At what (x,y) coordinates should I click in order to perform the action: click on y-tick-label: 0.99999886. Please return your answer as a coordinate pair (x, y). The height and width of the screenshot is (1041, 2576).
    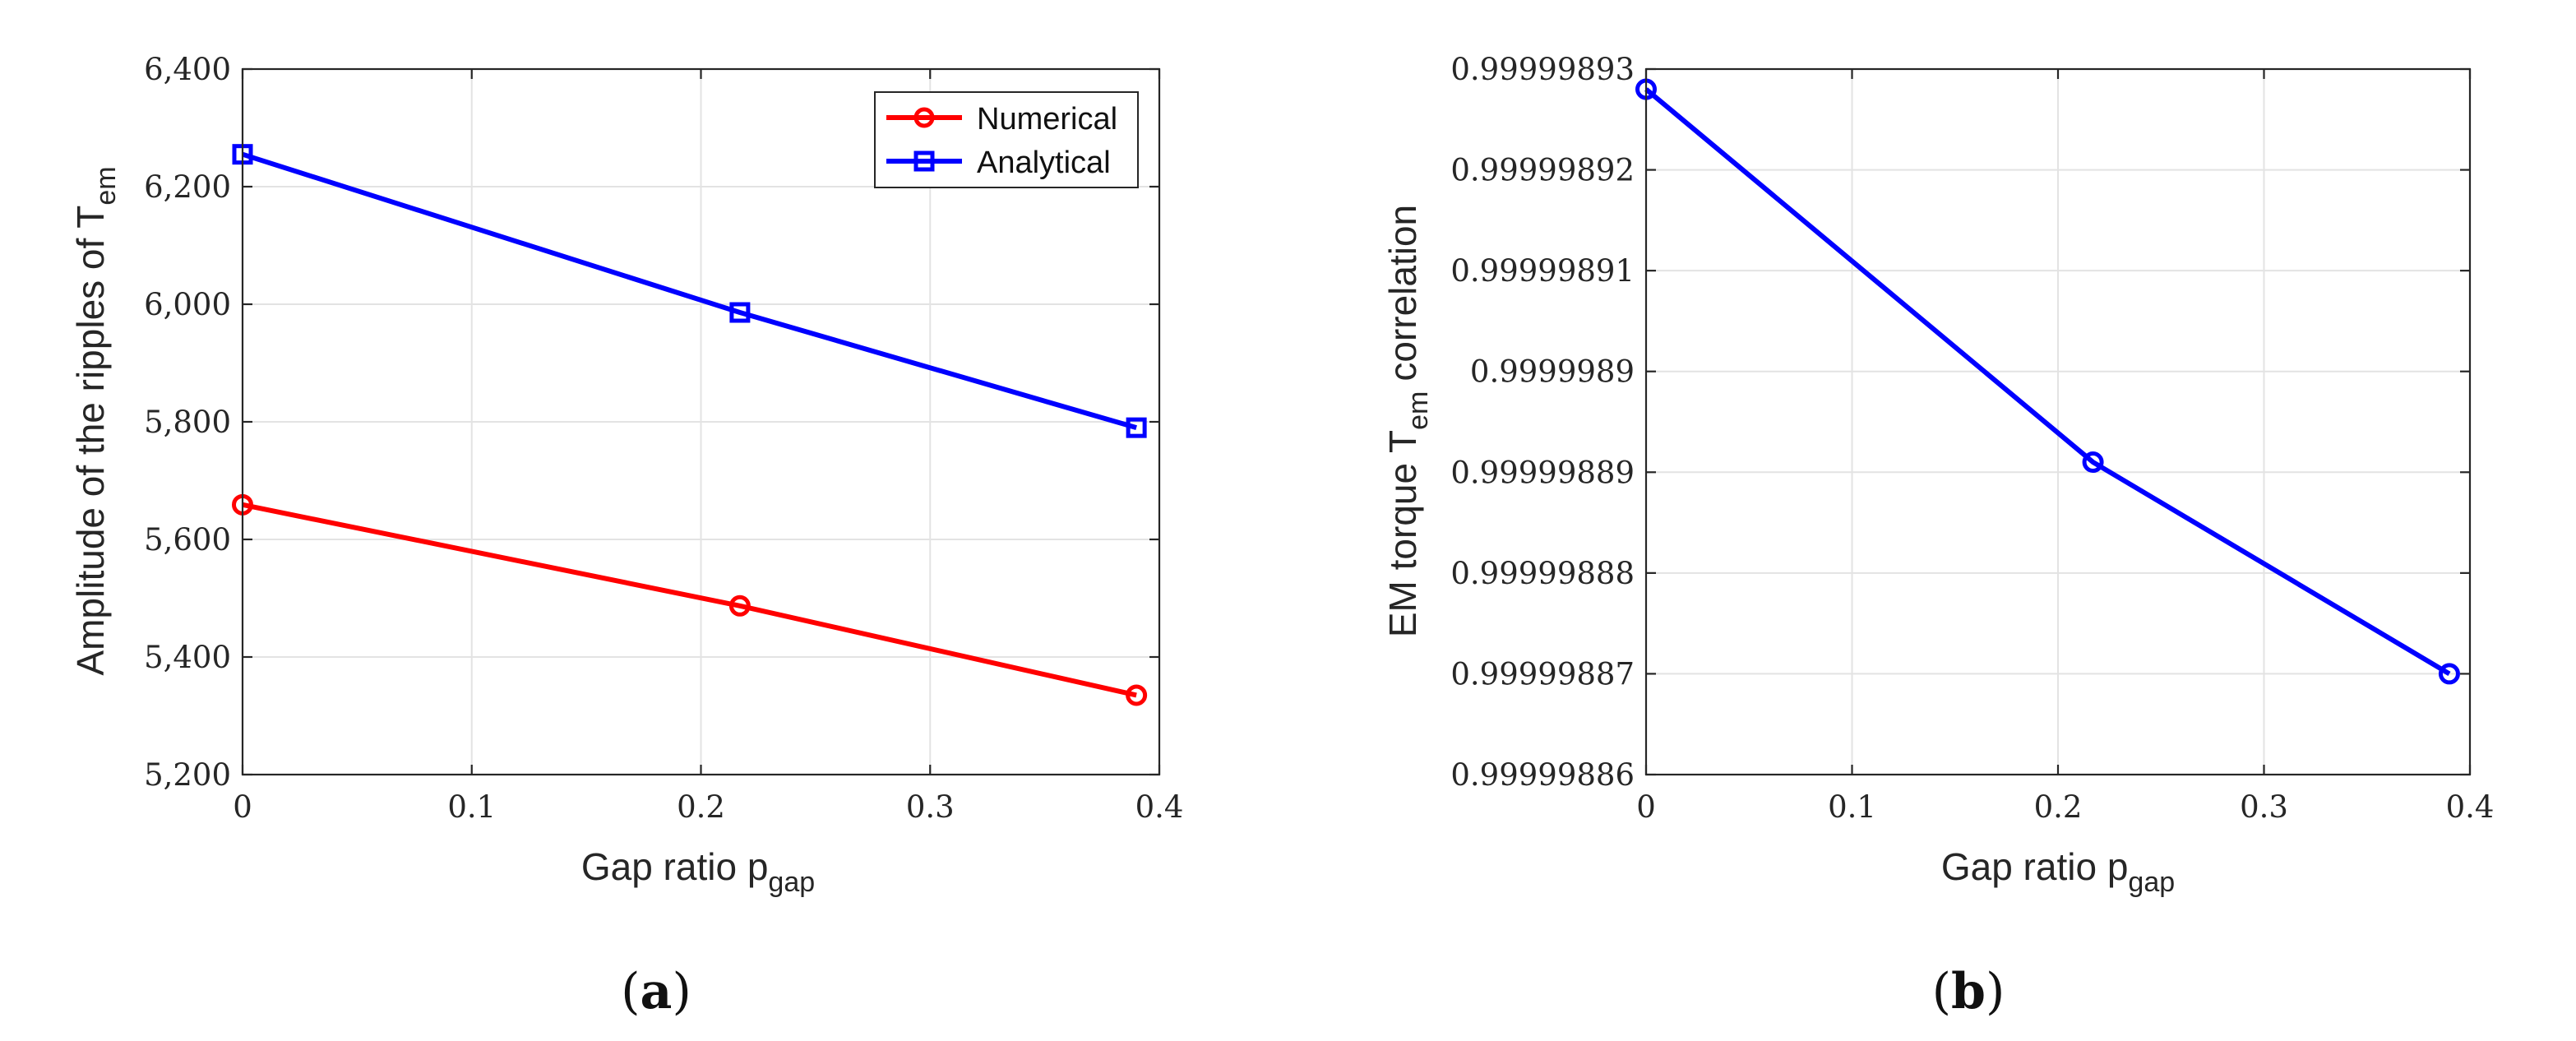
    Looking at the image, I should click on (1542, 775).